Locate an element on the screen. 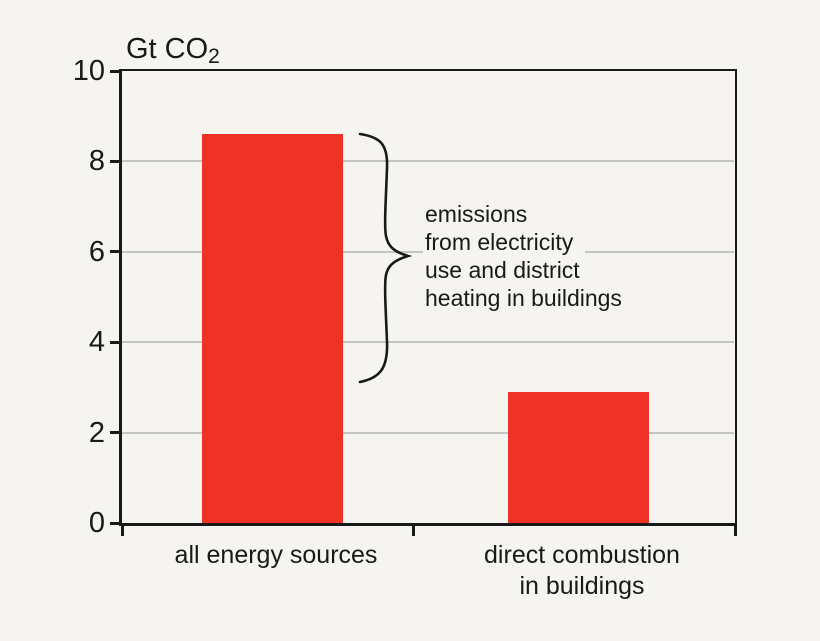 This screenshot has height=641, width=820. curly-brace-annotation is located at coordinates (385, 258).